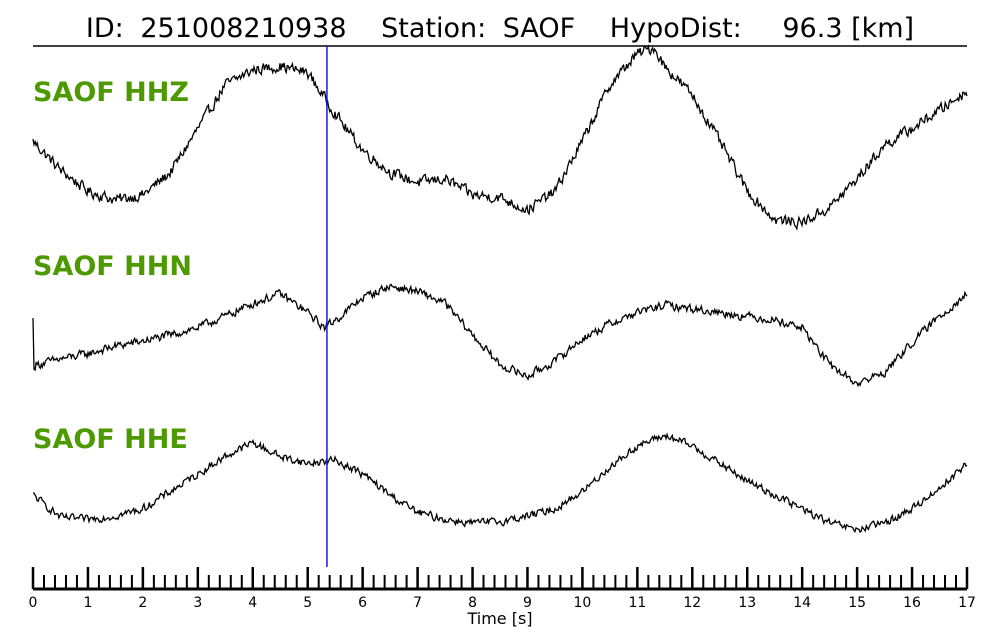  What do you see at coordinates (362, 603) in the screenshot?
I see `x-tick-label: 6` at bounding box center [362, 603].